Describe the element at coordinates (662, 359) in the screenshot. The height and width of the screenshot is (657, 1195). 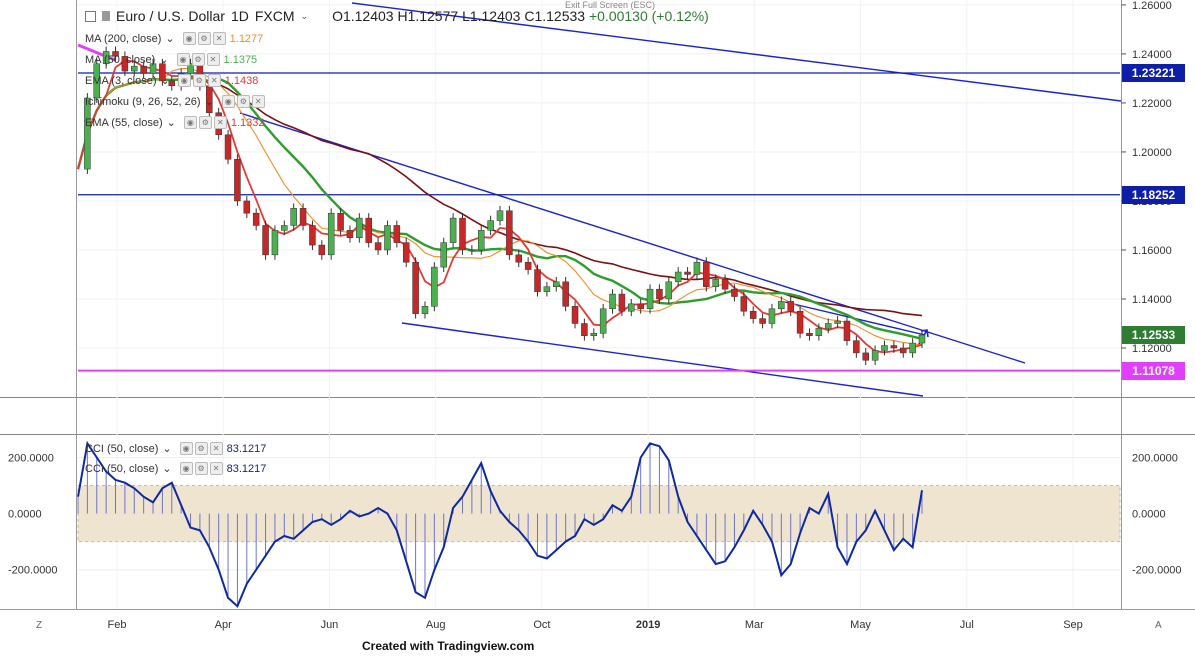
I see `trendline` at that location.